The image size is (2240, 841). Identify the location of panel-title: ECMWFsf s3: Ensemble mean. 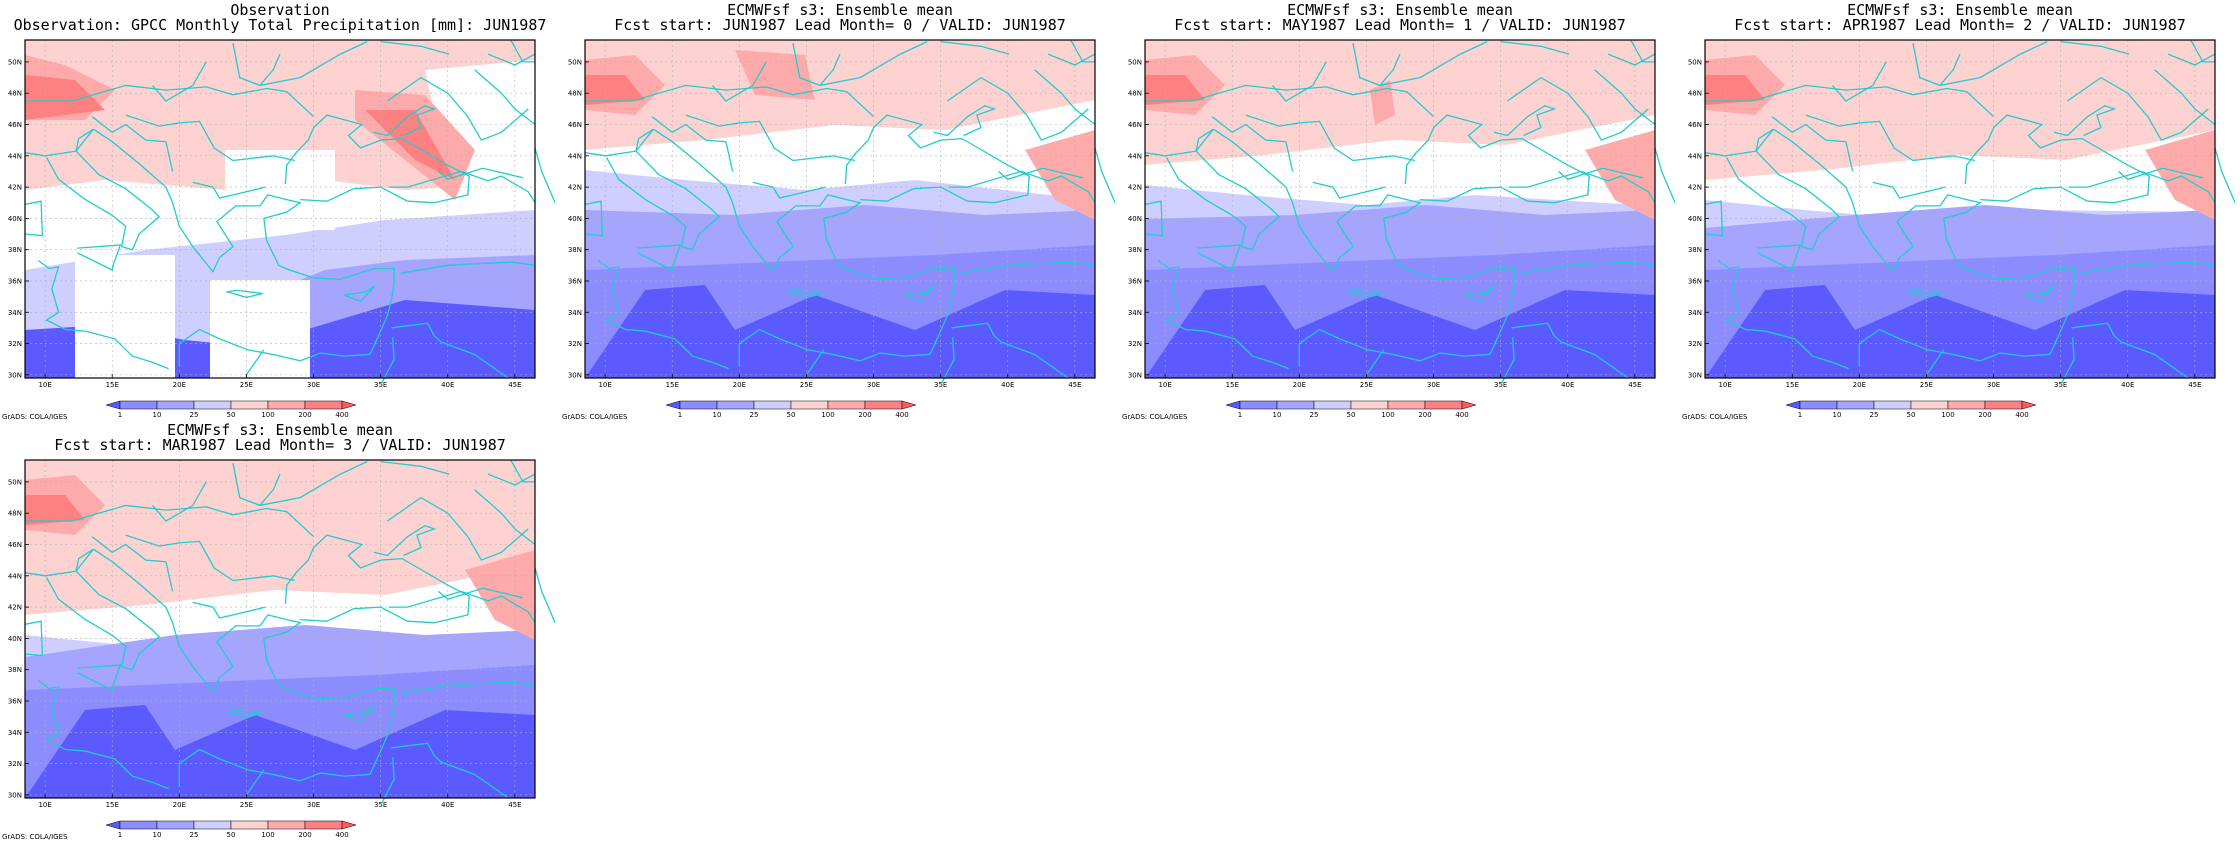
(1400, 10).